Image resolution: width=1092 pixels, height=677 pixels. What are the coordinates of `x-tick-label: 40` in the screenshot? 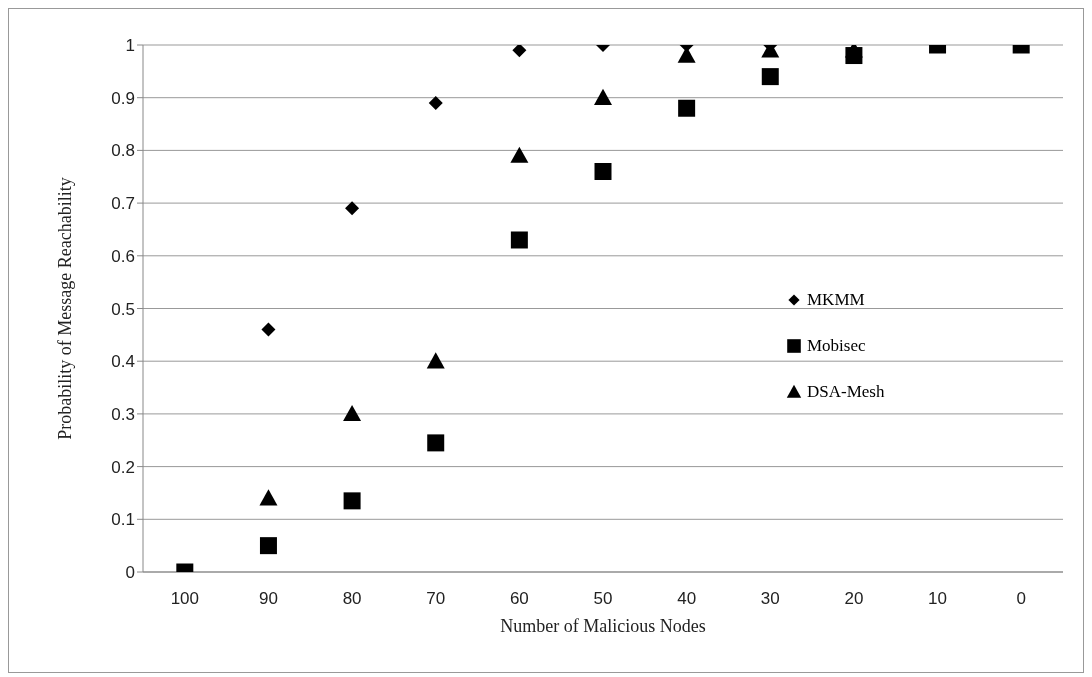 It's located at (687, 599).